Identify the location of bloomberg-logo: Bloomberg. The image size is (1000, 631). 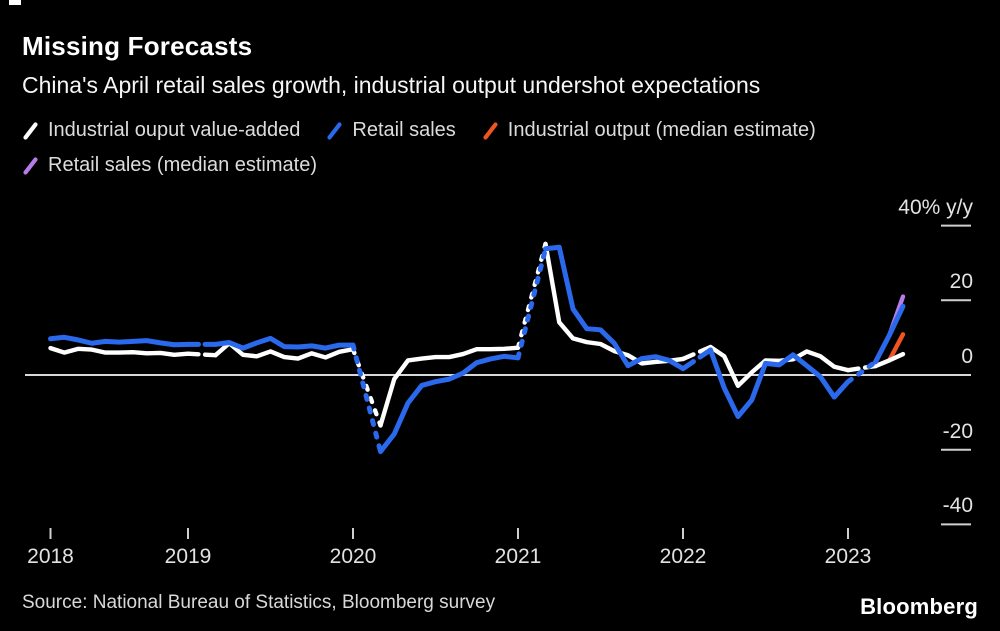
(919, 606).